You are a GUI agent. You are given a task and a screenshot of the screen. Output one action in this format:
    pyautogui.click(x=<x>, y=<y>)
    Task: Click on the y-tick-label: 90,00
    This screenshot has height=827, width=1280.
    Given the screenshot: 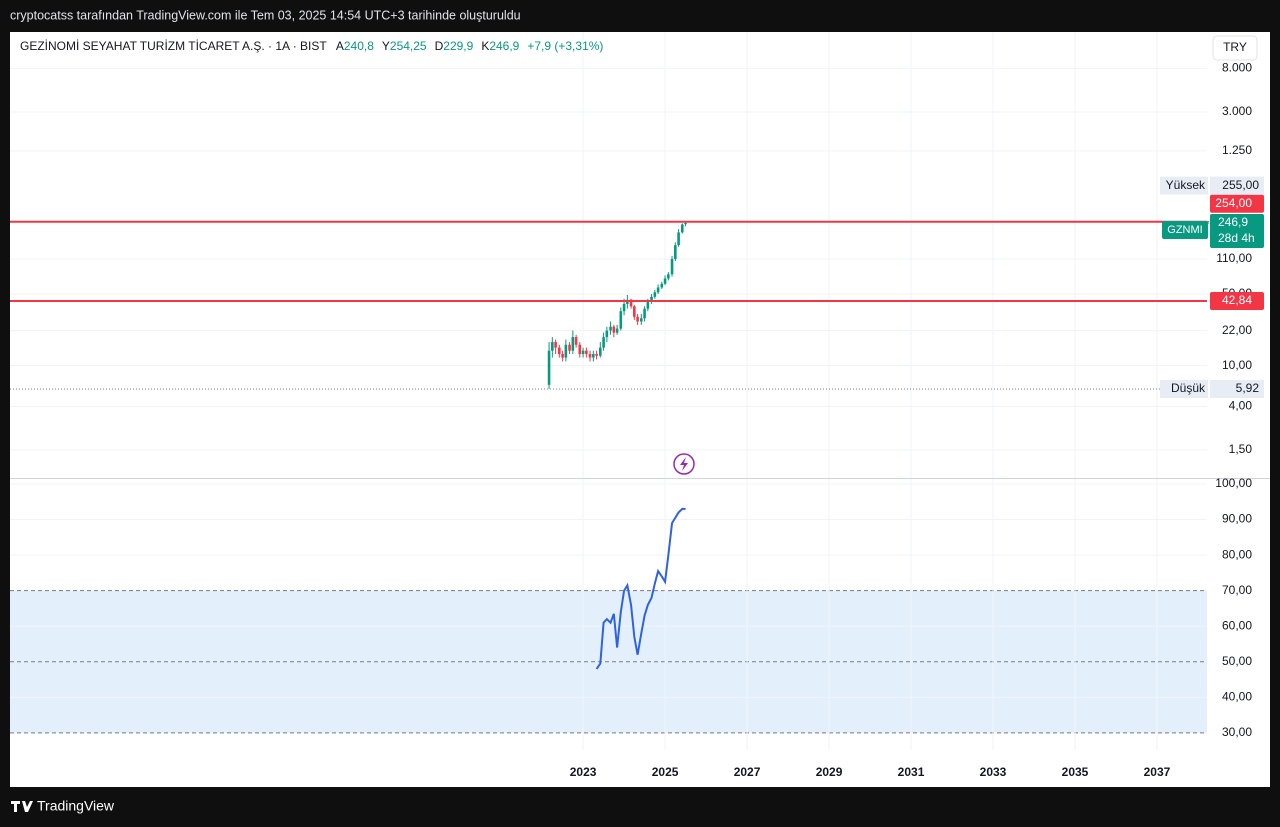 What is the action you would take?
    pyautogui.click(x=1237, y=519)
    